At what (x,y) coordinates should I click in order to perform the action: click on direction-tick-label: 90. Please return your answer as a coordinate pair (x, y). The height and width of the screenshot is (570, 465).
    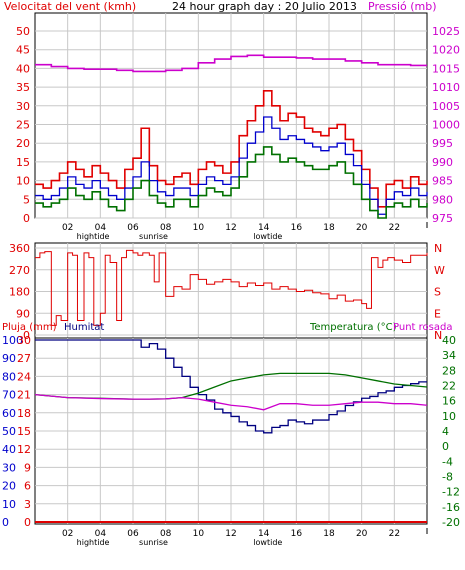
    Looking at the image, I should click on (23, 313).